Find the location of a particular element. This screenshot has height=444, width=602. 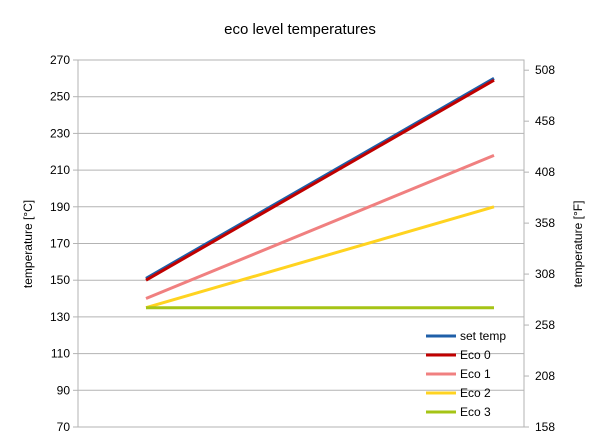

legend-label: Eco 0 is located at coordinates (475, 355).